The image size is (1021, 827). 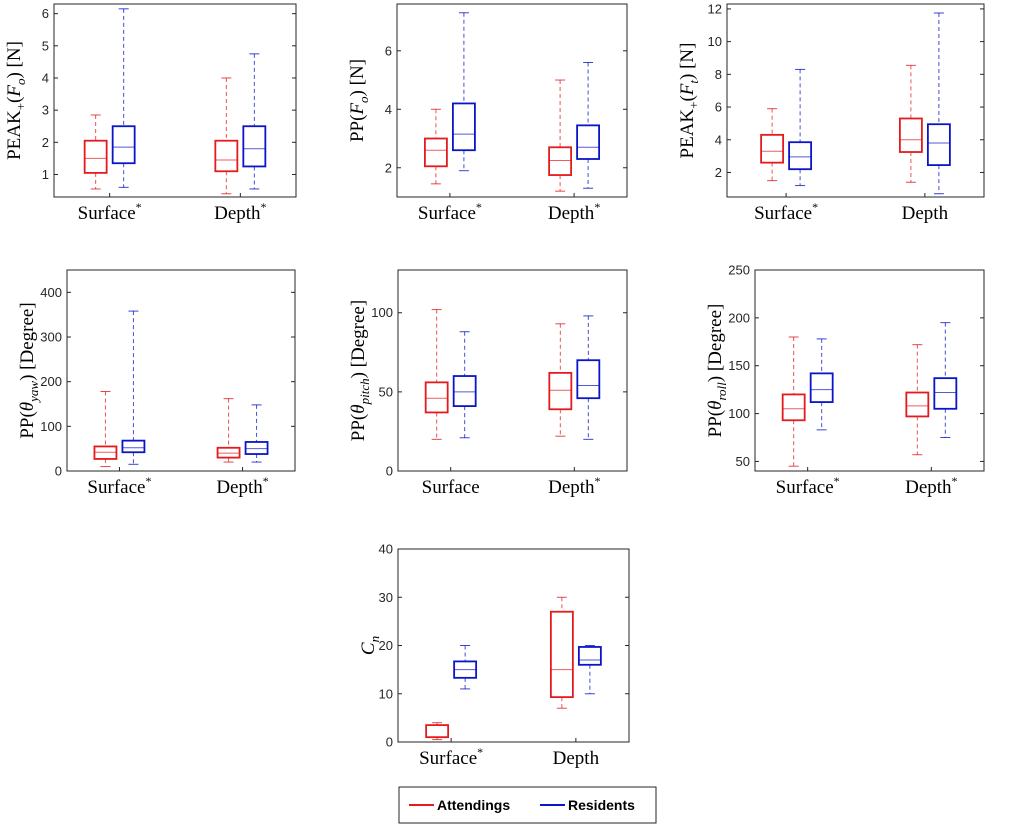 What do you see at coordinates (360, 370) in the screenshot?
I see `y-axis-label: PP(θpitch) [Degree]` at bounding box center [360, 370].